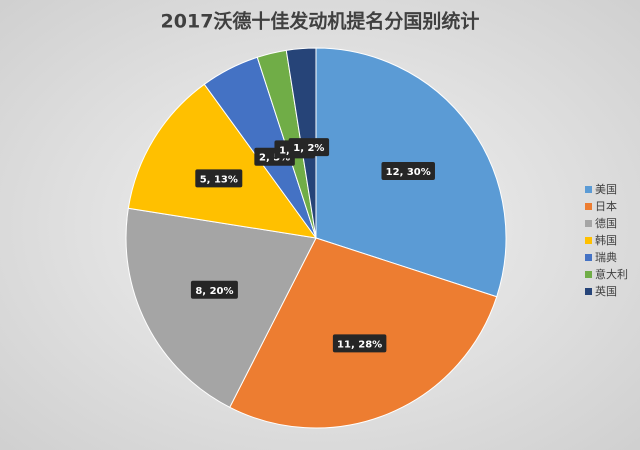 The height and width of the screenshot is (450, 640). I want to click on legend-label: 瑞典, so click(606, 257).